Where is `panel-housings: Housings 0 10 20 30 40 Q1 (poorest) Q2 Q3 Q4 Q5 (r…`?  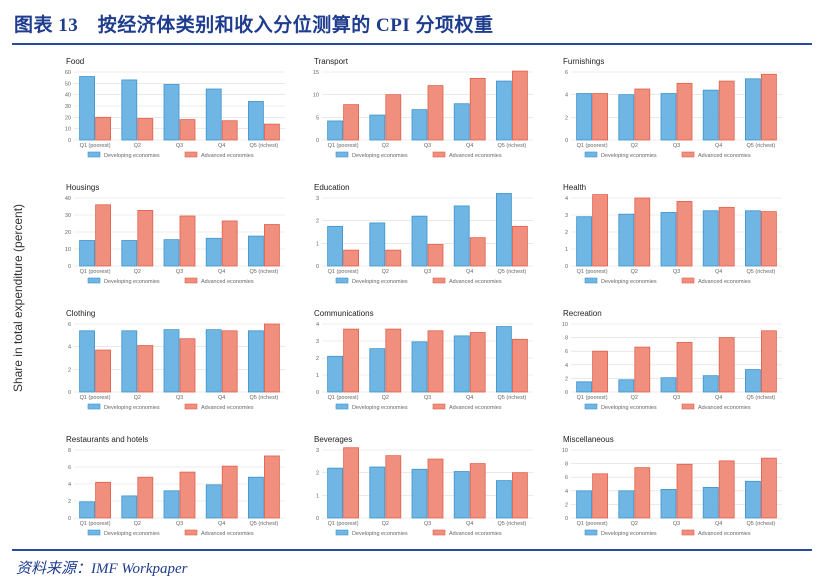
panel-housings: Housings 0 10 20 30 40 Q1 (poorest) Q2 Q3 Q4 Q5 (r… is located at coordinates (175, 234).